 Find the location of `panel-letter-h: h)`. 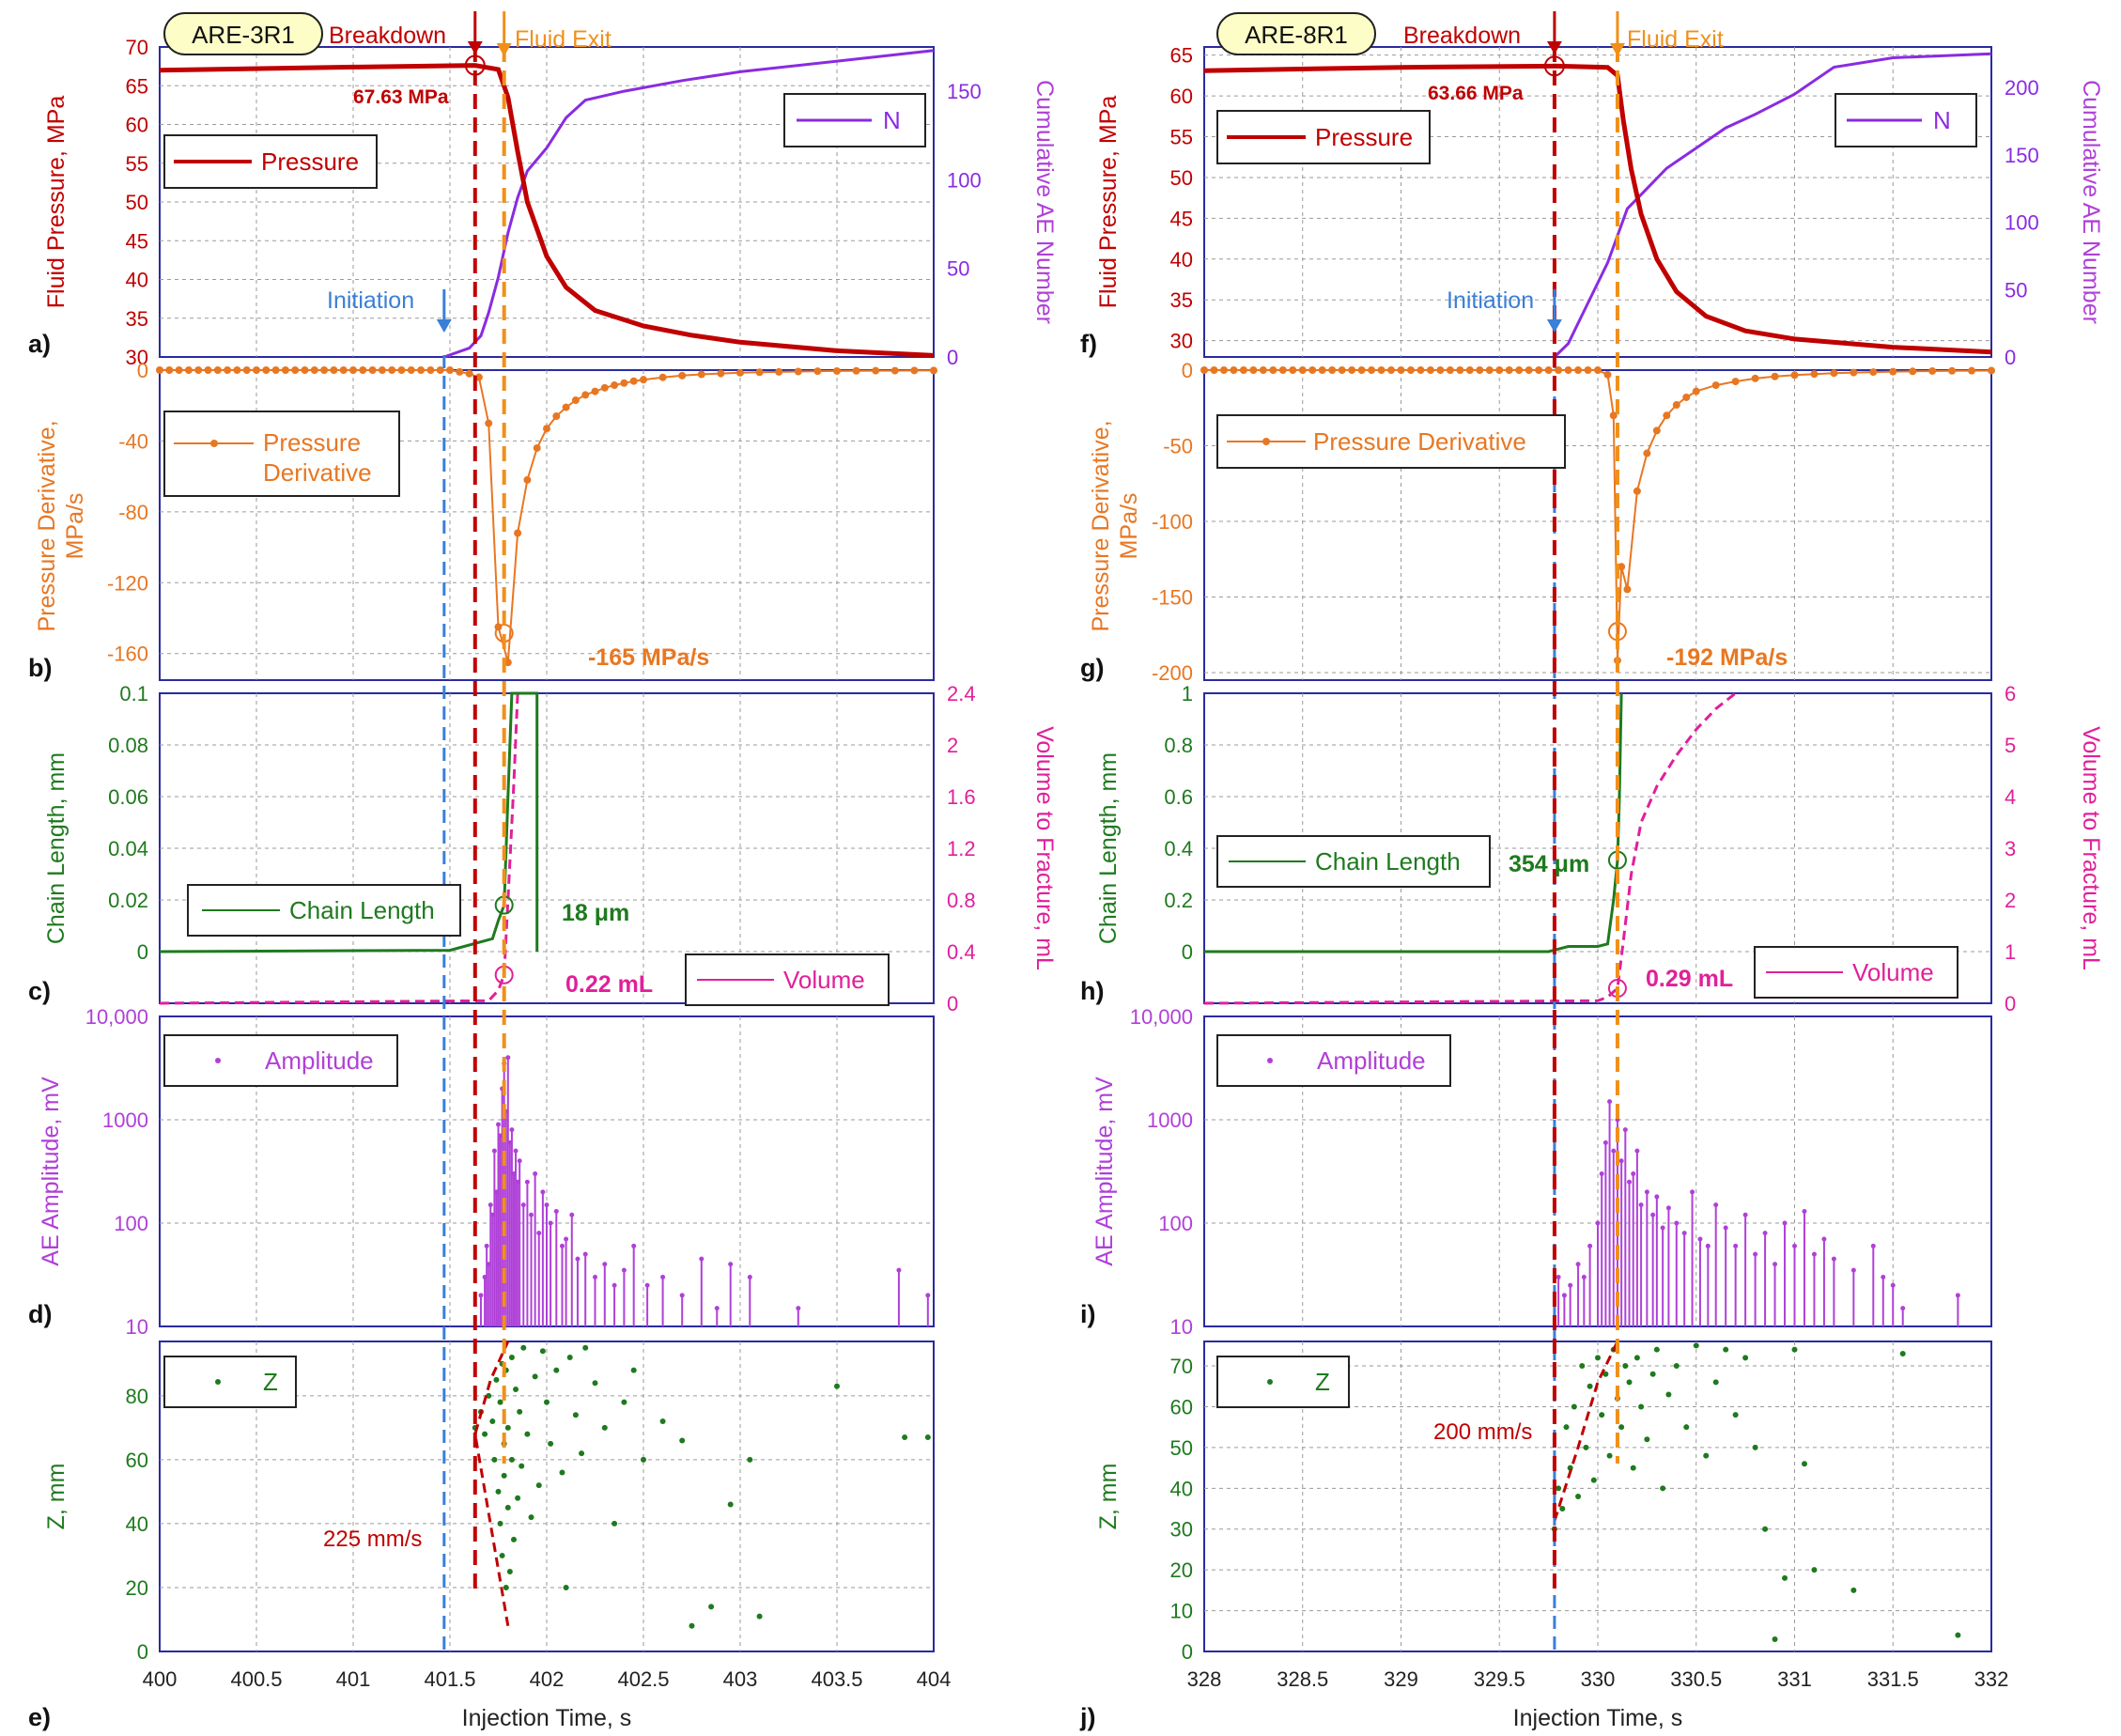

panel-letter-h: h) is located at coordinates (1092, 991).